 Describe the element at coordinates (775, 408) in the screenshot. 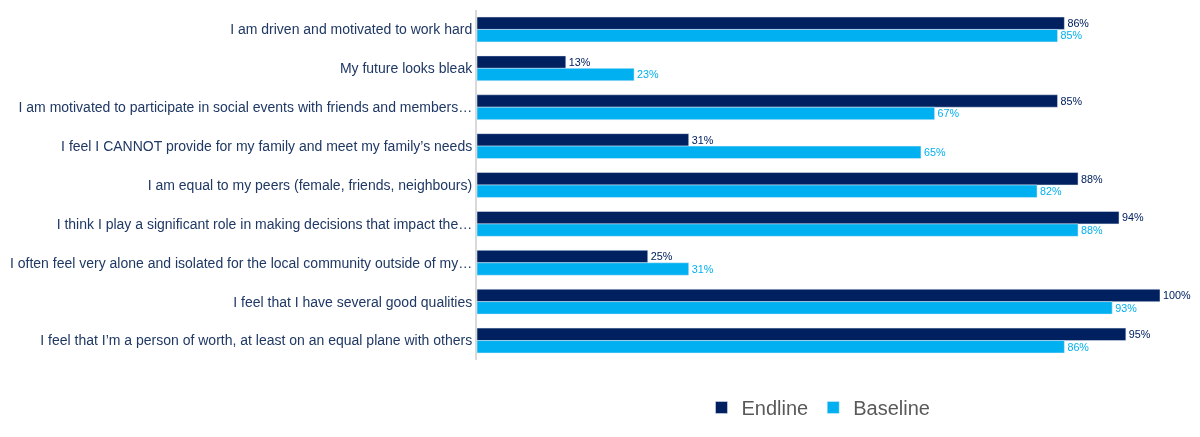

I see `legend-label: Endline` at that location.